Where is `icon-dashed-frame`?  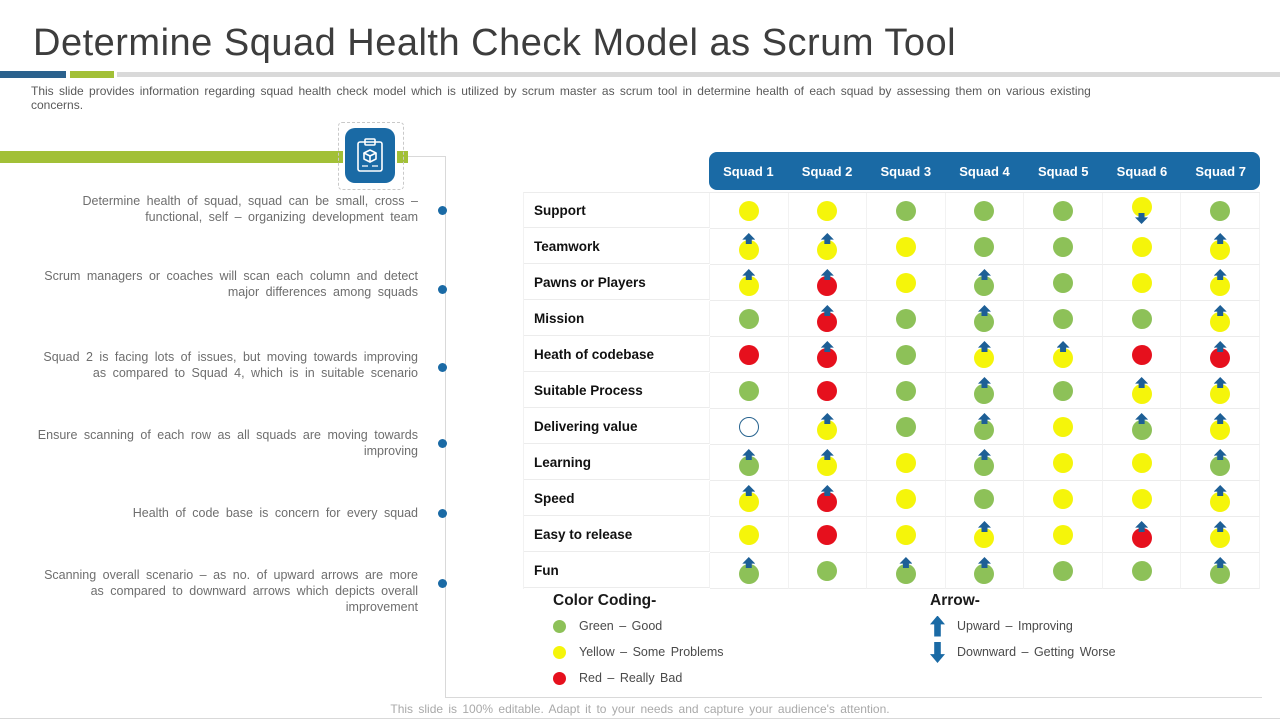
icon-dashed-frame is located at coordinates (371, 156).